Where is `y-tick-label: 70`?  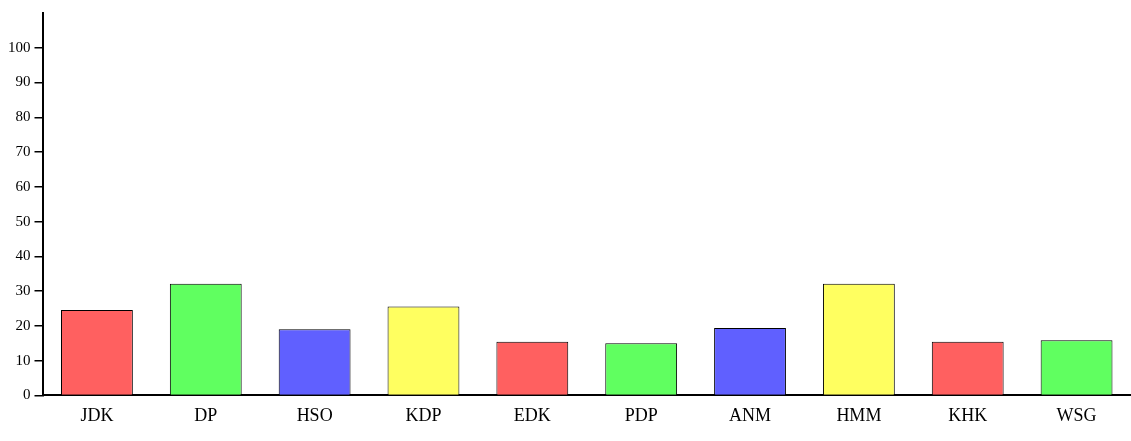 y-tick-label: 70 is located at coordinates (23, 150).